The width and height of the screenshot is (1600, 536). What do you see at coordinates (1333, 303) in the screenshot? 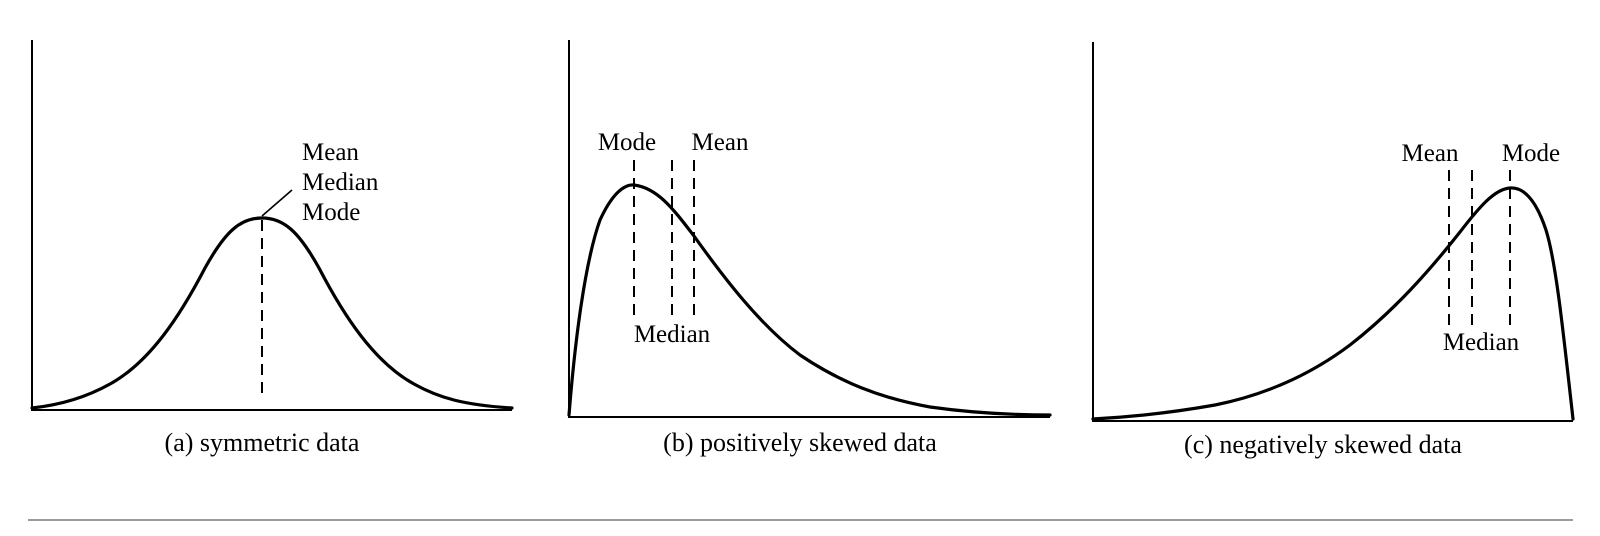
I see `panel-c-curve` at bounding box center [1333, 303].